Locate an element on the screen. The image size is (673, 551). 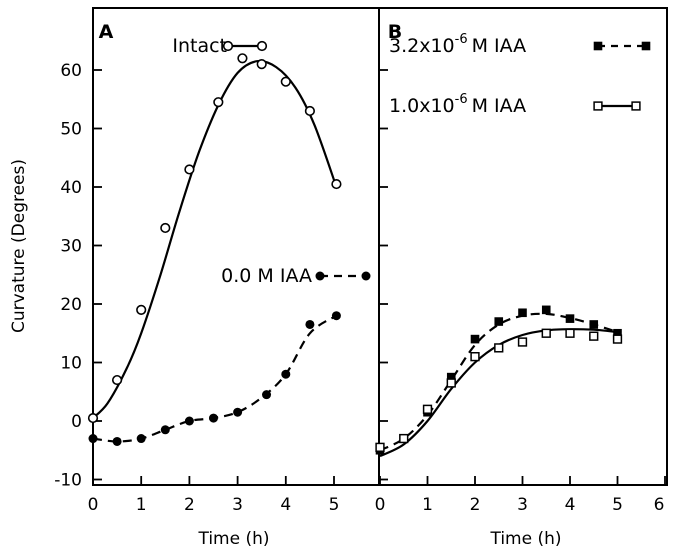
legend-base: 3.2x10 is located at coordinates (422, 46).